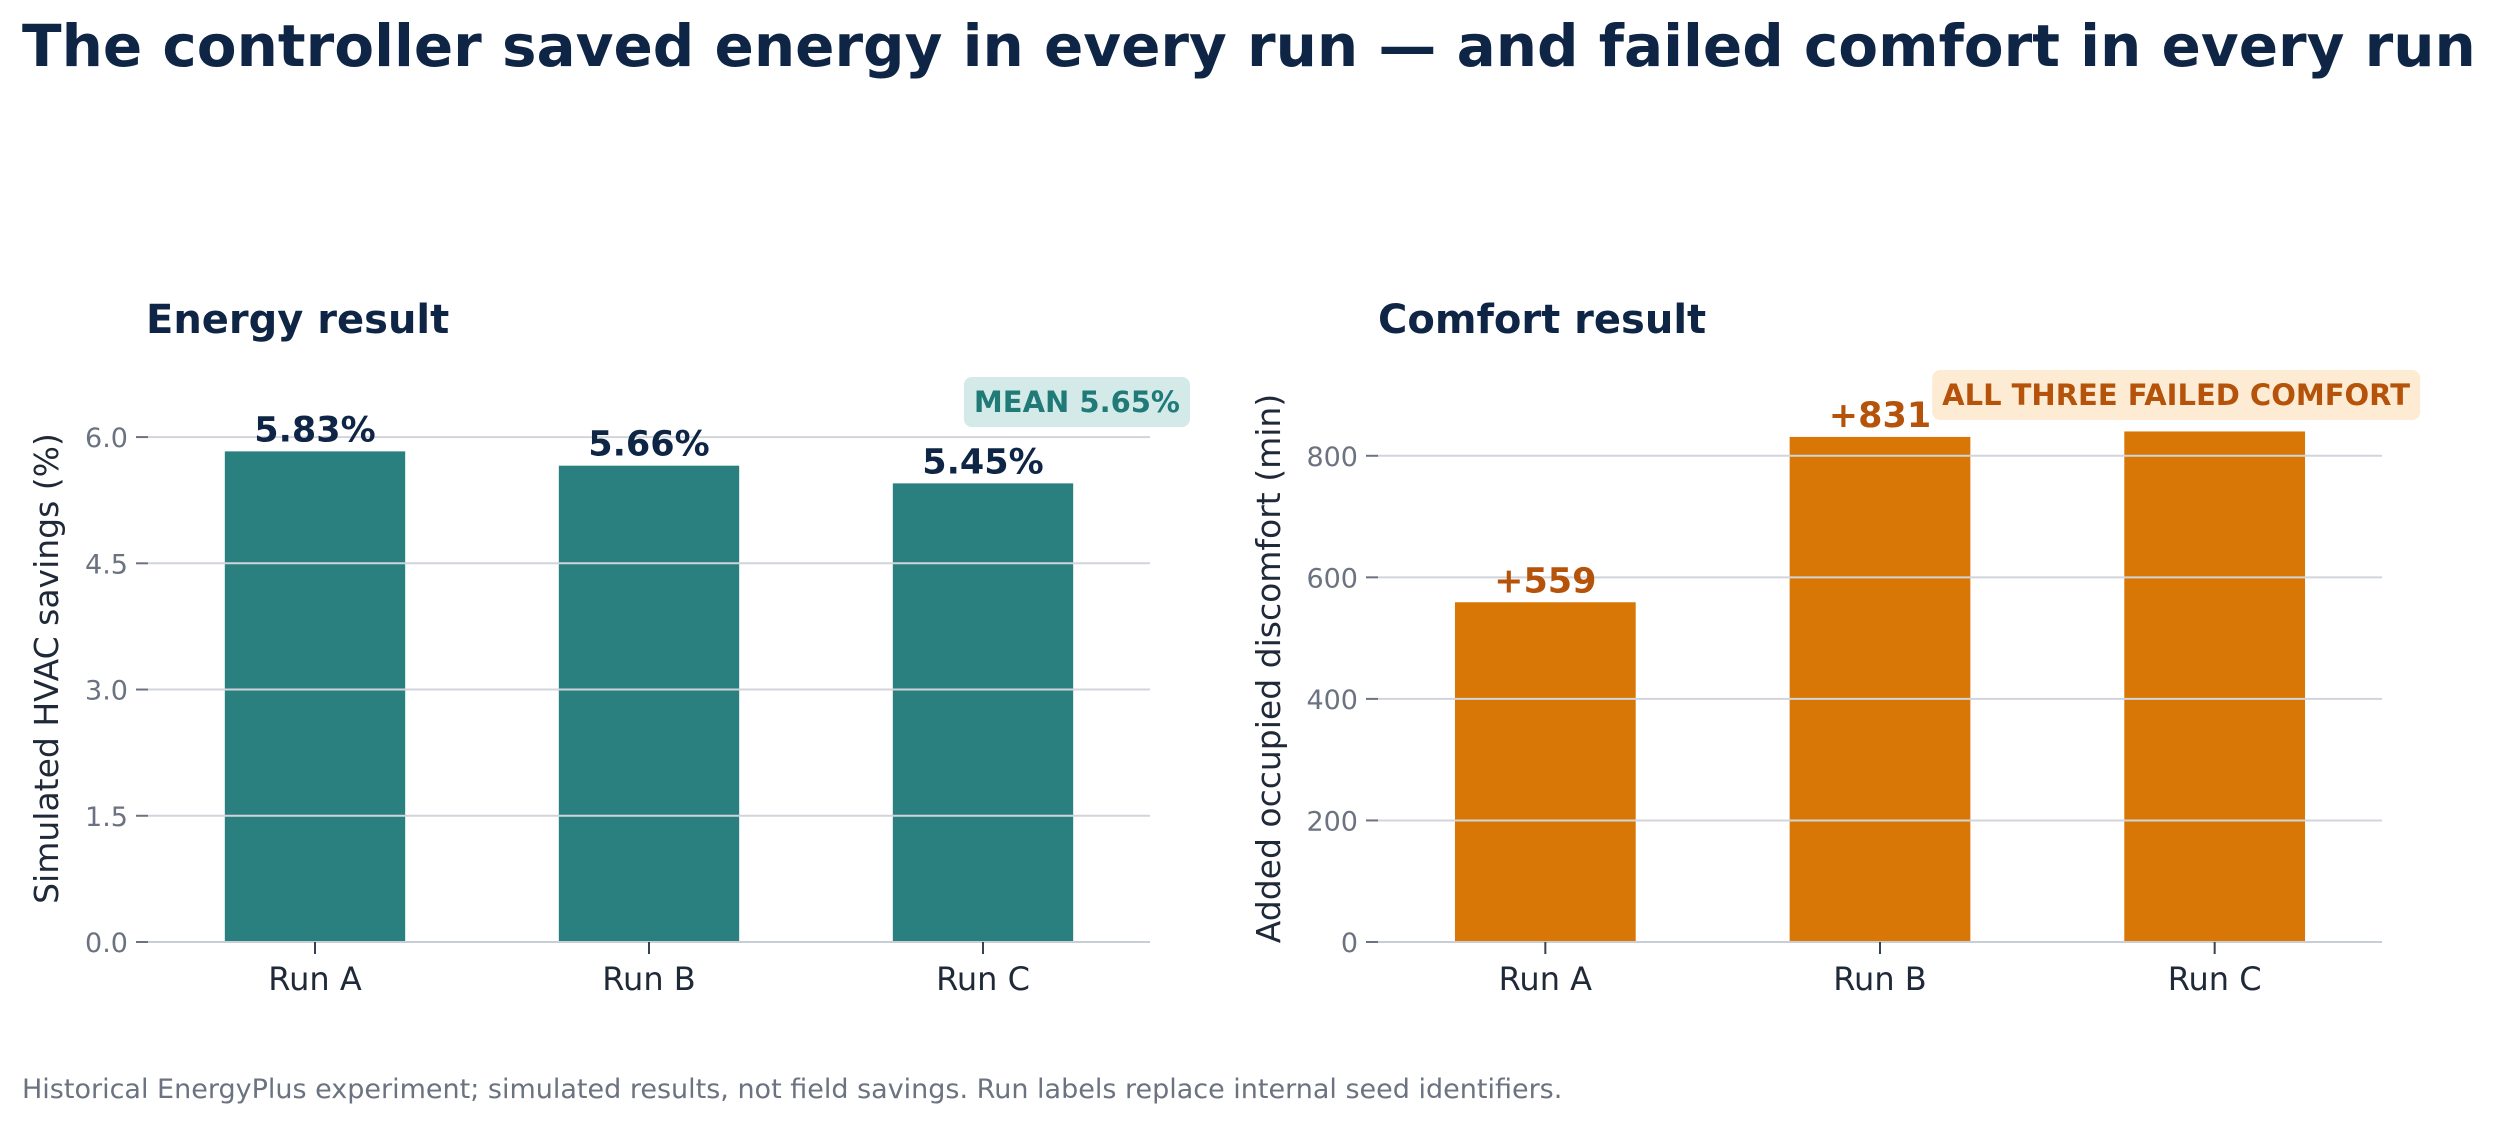  Describe the element at coordinates (648, 979) in the screenshot. I see `energy-x-tick-label: Run B` at that location.